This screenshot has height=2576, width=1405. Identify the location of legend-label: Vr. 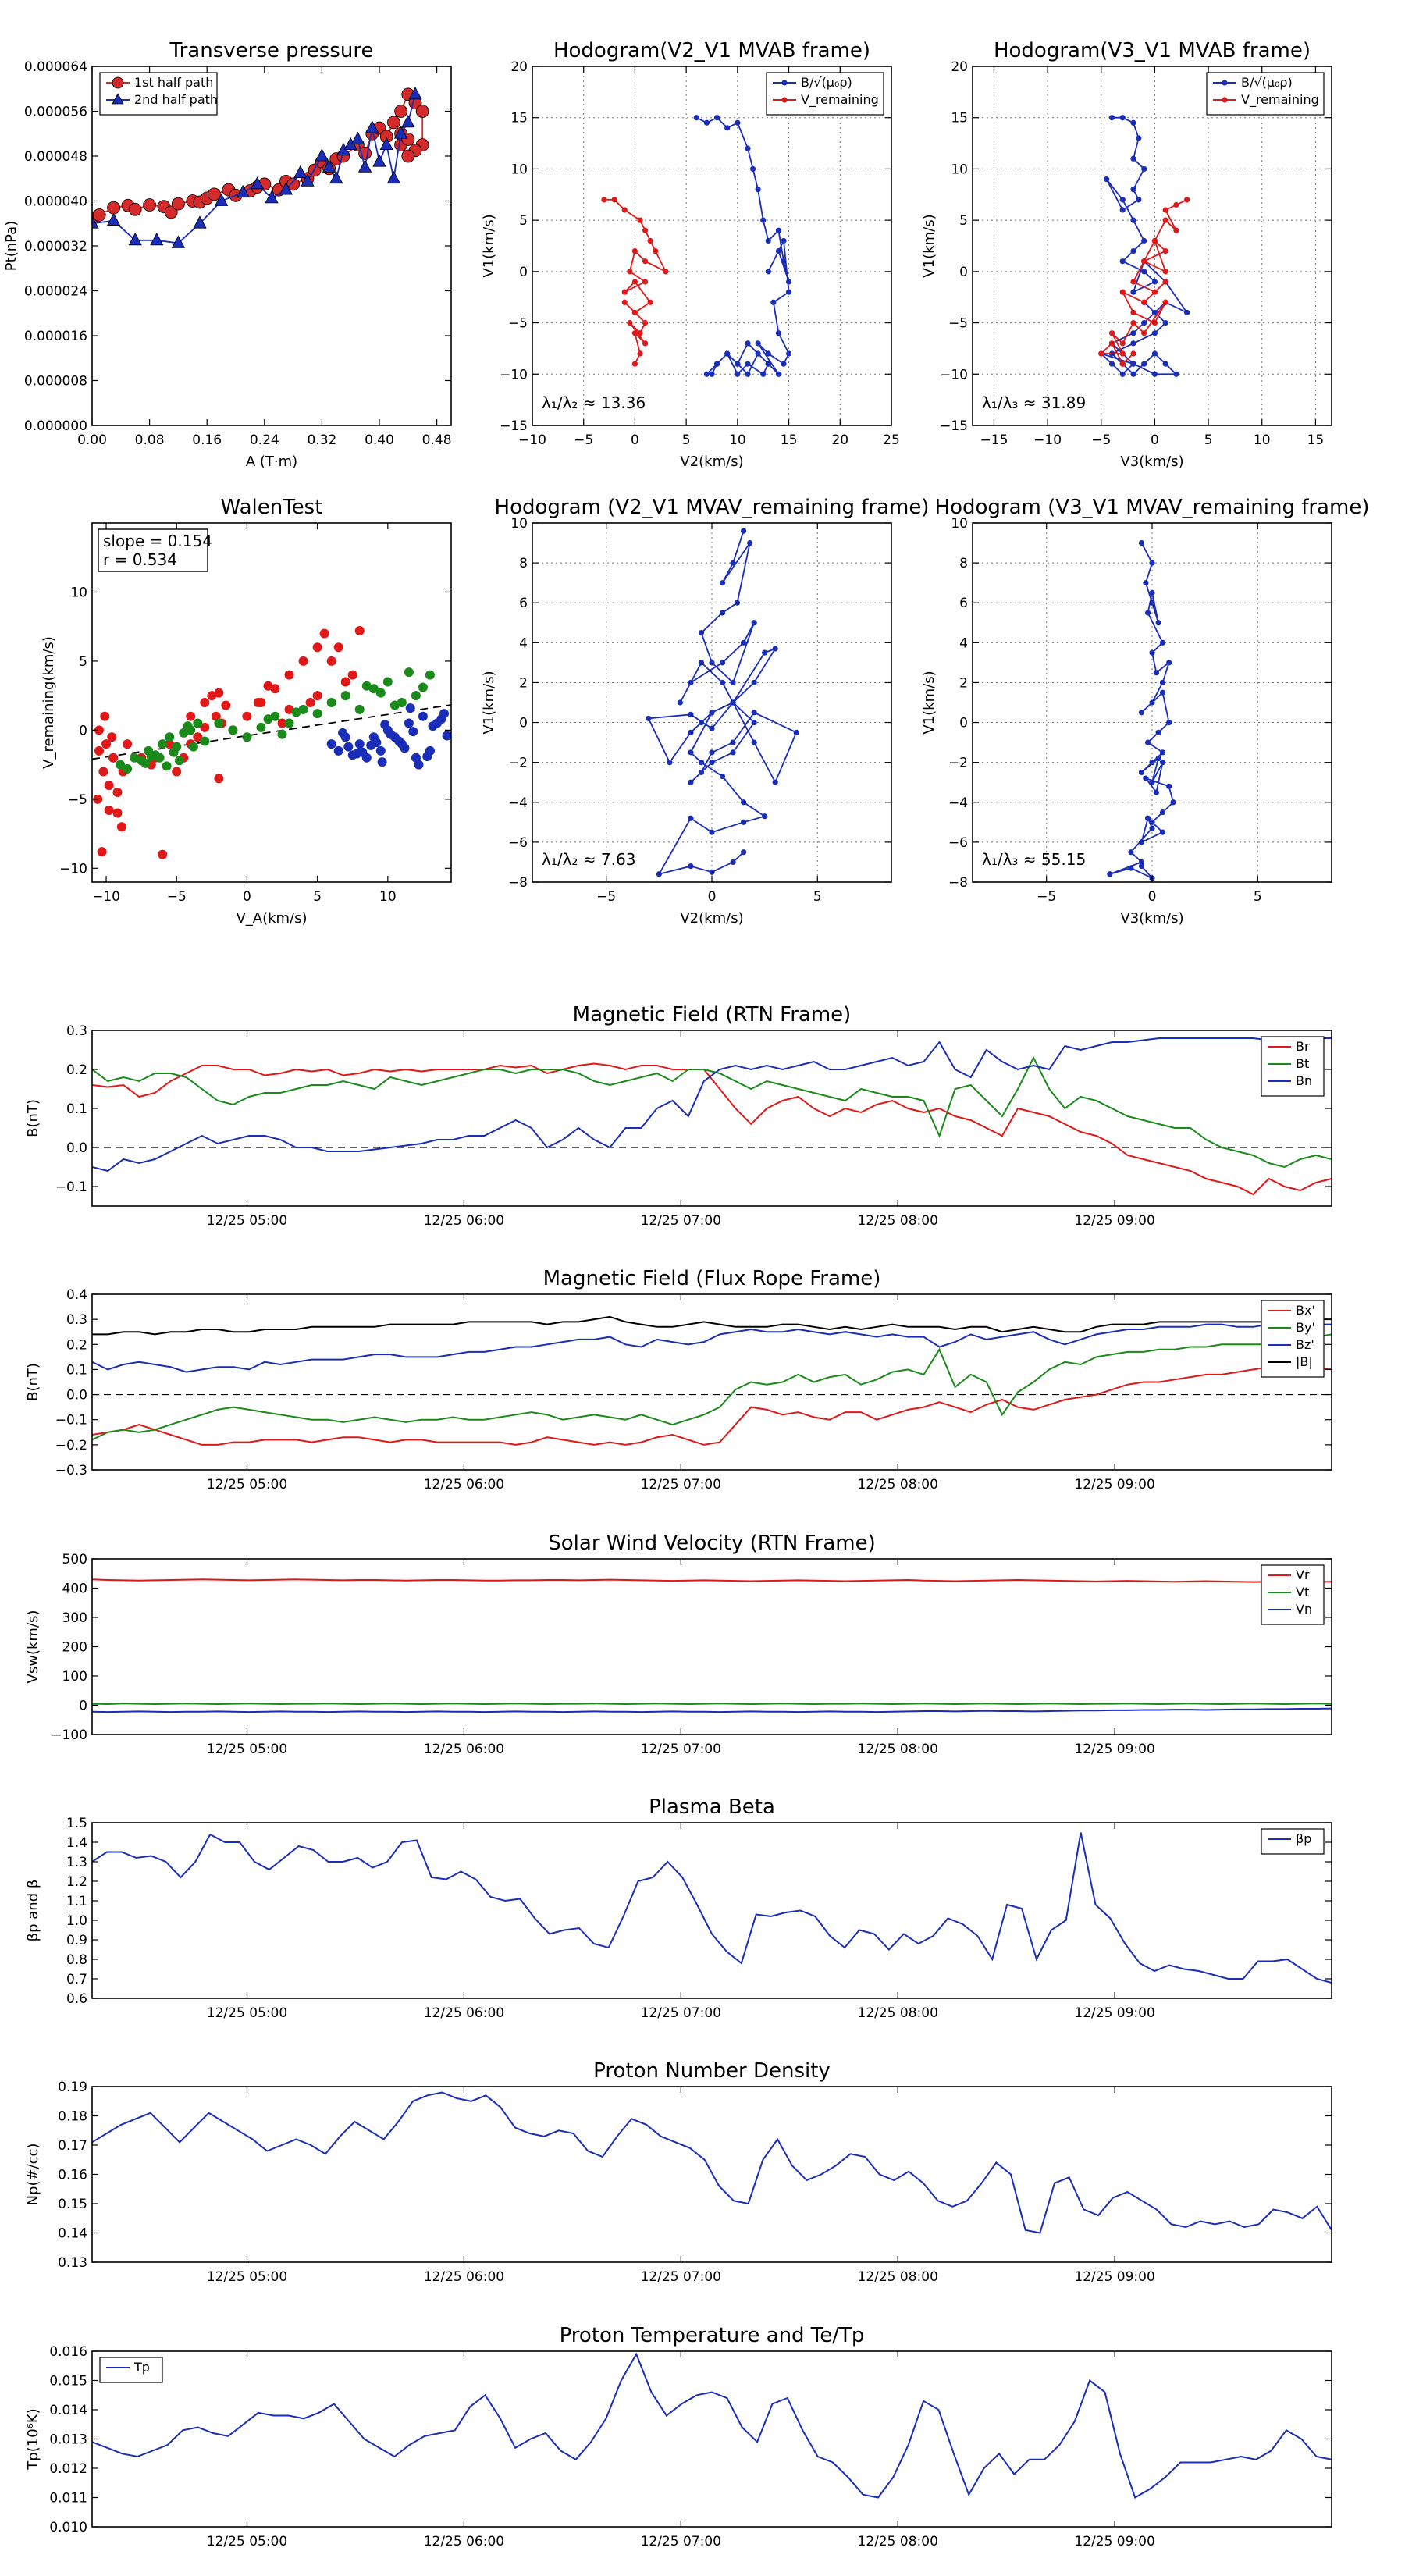
(1303, 1574).